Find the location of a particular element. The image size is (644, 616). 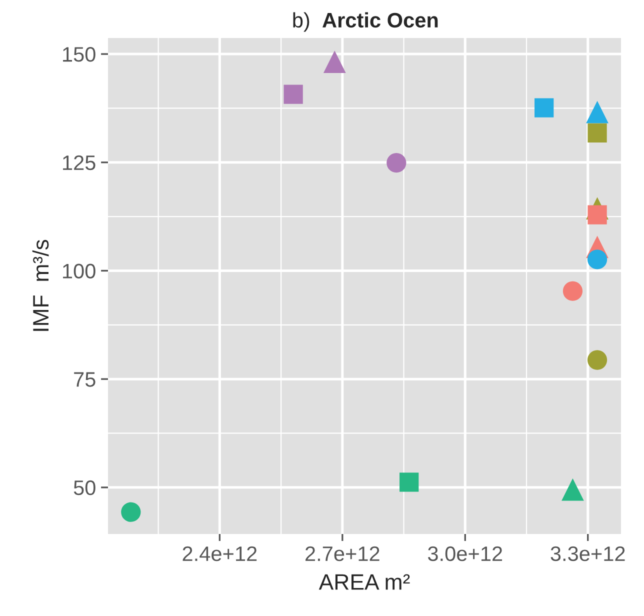

y-tick-label: 75 is located at coordinates (85, 379).